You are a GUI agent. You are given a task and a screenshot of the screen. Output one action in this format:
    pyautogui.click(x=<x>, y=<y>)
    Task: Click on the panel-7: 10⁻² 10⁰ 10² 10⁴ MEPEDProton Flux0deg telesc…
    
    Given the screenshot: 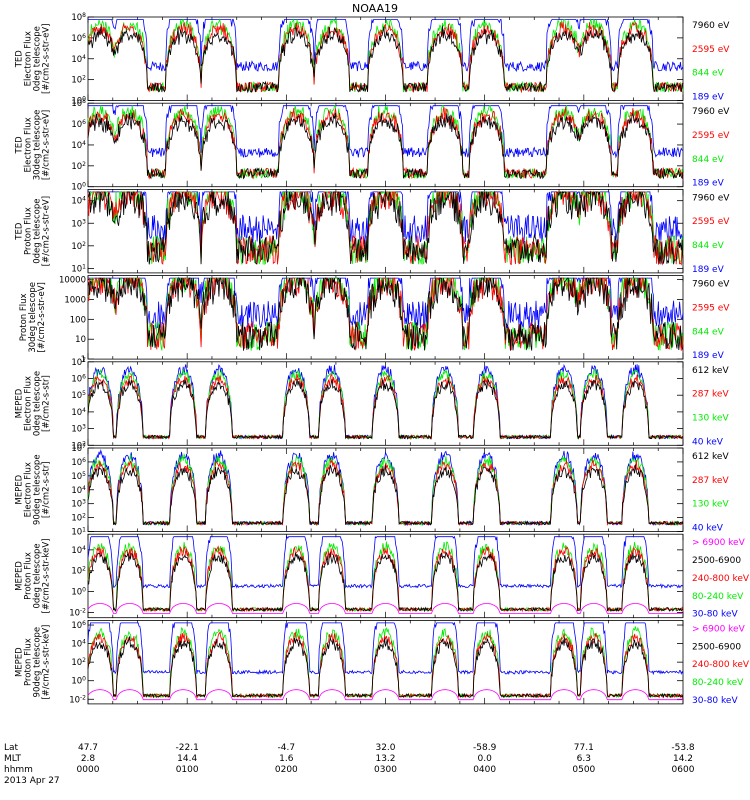 What is the action you would take?
    pyautogui.click(x=382, y=576)
    